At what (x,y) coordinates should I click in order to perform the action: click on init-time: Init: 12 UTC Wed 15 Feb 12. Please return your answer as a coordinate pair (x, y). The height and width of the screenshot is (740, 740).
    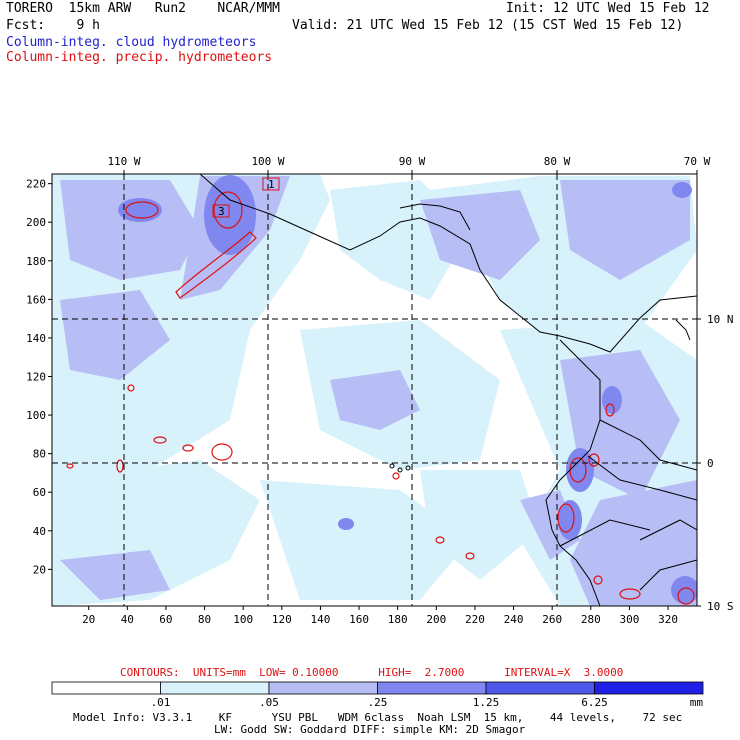
    Looking at the image, I should click on (608, 8).